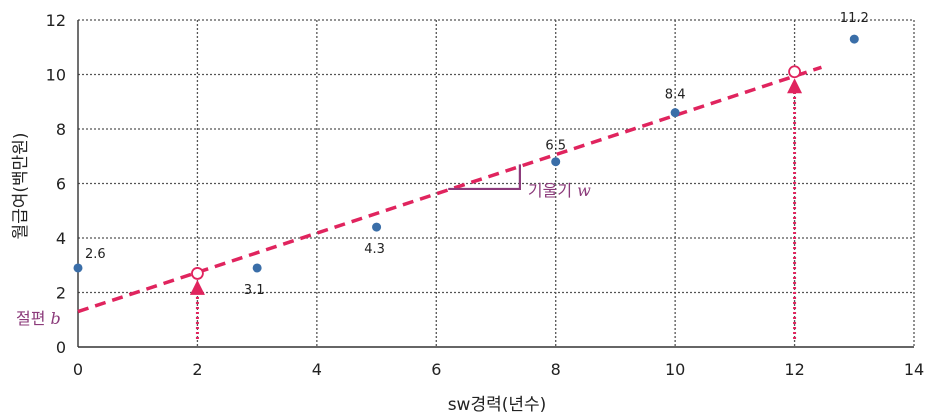 The image size is (933, 416). I want to click on x-tick-label-8: 8, so click(556, 369).